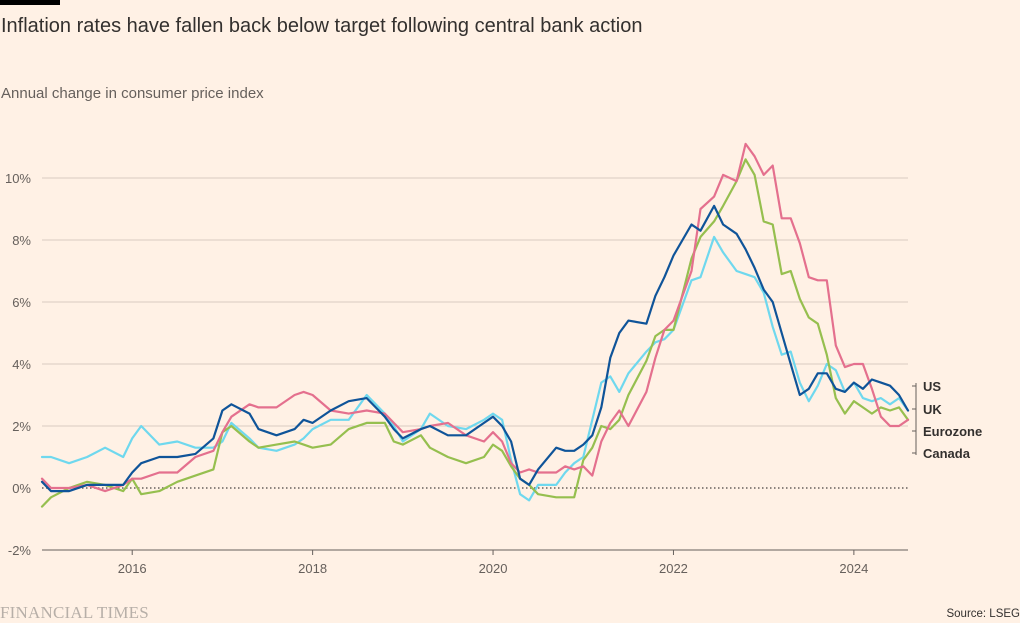 Image resolution: width=1020 pixels, height=623 pixels. Describe the element at coordinates (947, 453) in the screenshot. I see `series-label-canada: Canada` at that location.